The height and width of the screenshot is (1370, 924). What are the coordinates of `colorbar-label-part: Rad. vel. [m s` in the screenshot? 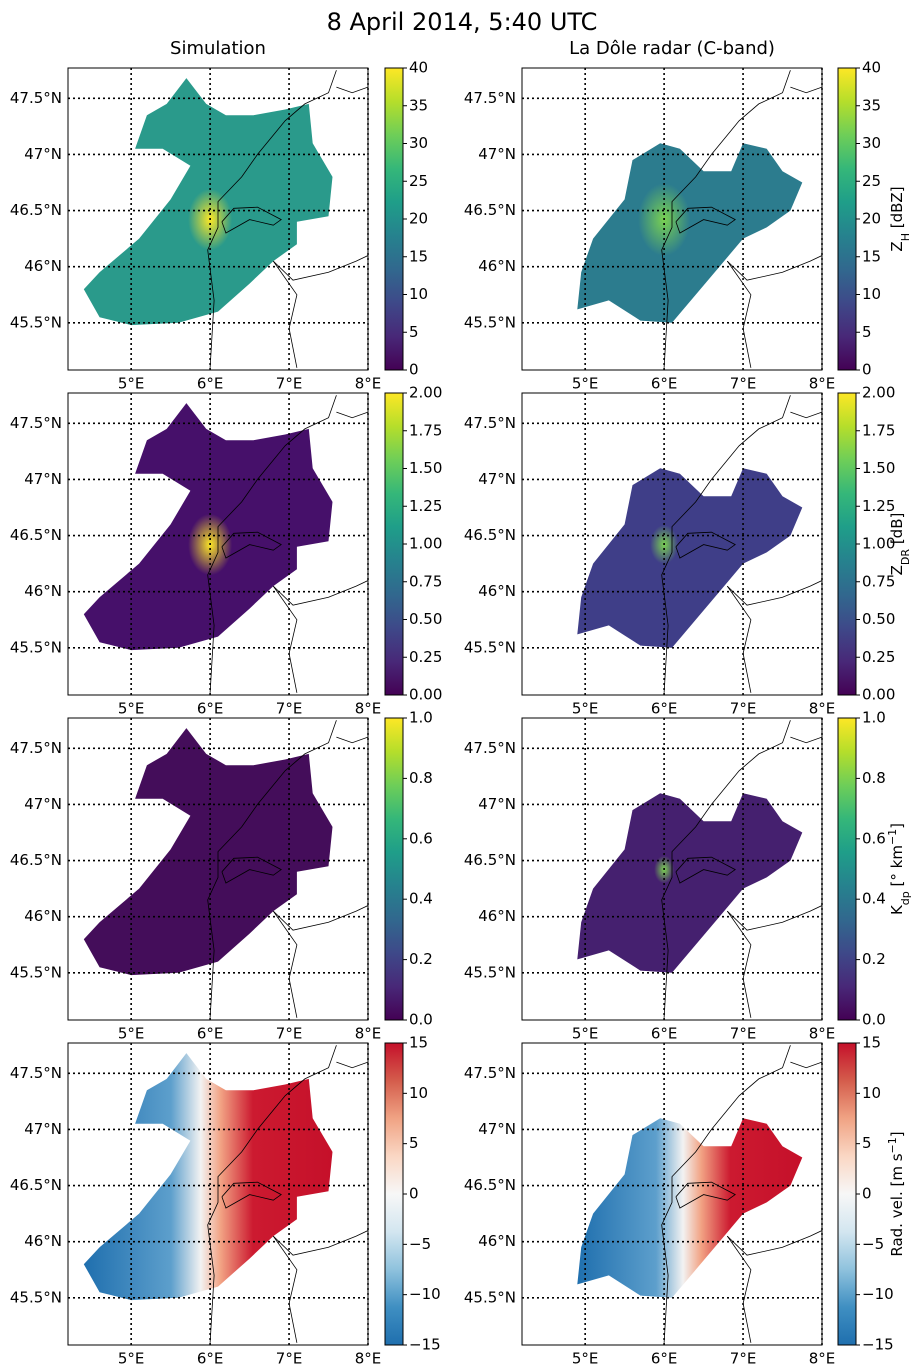 It's located at (897, 1204).